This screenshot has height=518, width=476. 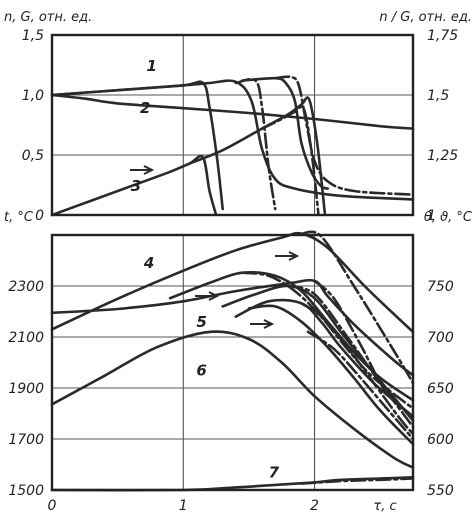 I want to click on top-series-6-line, so click(x=134, y=185).